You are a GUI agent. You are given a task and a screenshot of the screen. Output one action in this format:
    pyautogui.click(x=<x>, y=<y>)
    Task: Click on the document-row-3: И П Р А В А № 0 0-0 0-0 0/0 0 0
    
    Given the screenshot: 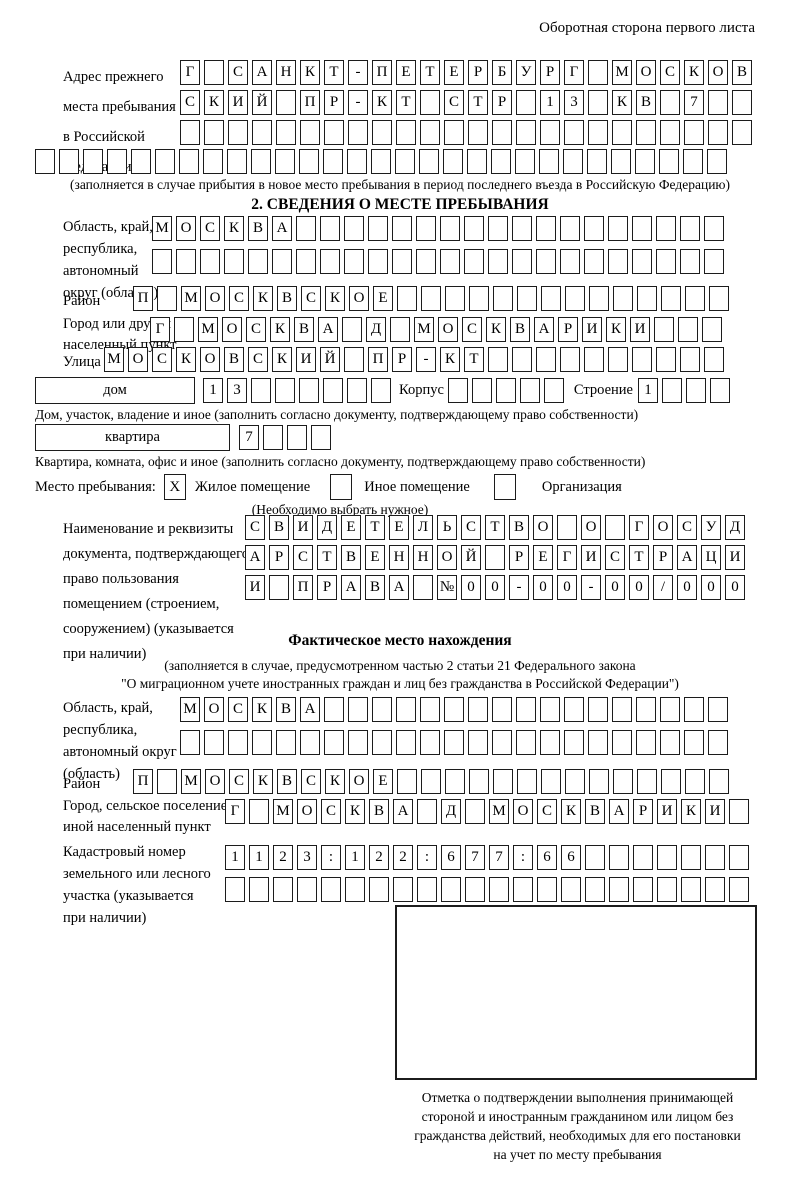 What is the action you would take?
    pyautogui.click(x=495, y=587)
    